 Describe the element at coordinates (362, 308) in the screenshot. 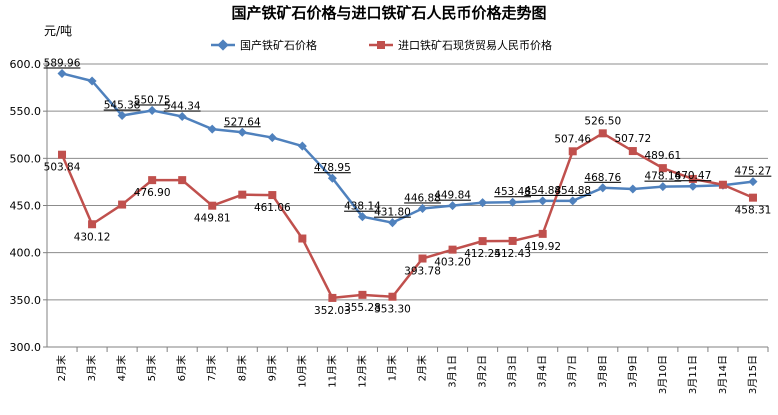

I see `series-1-data-label-10: 355.28` at that location.